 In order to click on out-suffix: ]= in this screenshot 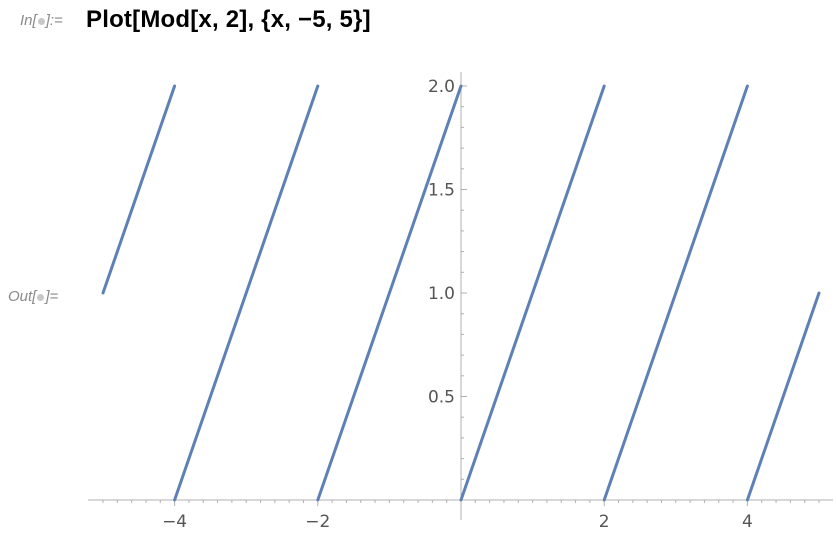, I will do `click(52, 296)`.